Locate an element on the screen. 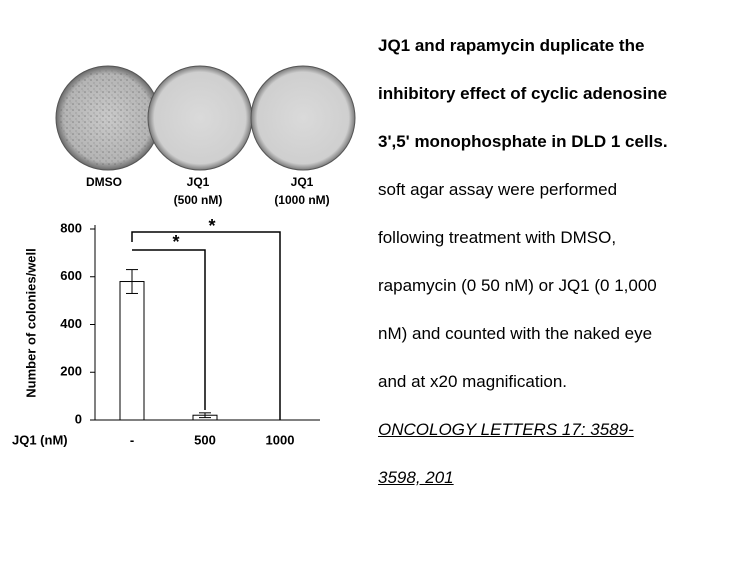  x-tick-label: - is located at coordinates (132, 439).